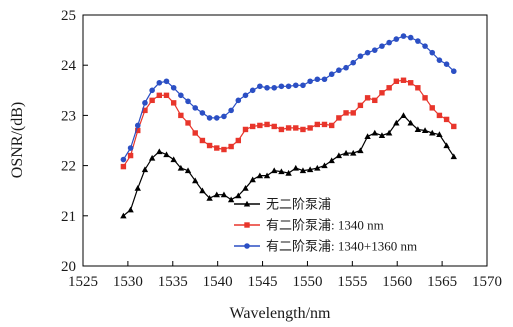  What do you see at coordinates (69, 66) in the screenshot?
I see `y-tick-label: 24` at bounding box center [69, 66].